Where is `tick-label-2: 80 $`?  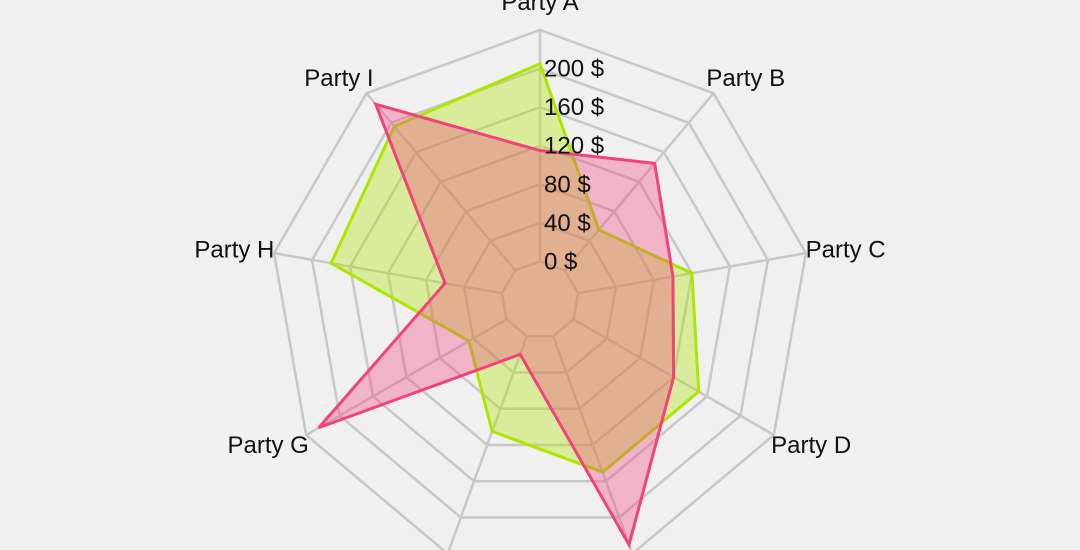
tick-label-2: 80 $ is located at coordinates (567, 184).